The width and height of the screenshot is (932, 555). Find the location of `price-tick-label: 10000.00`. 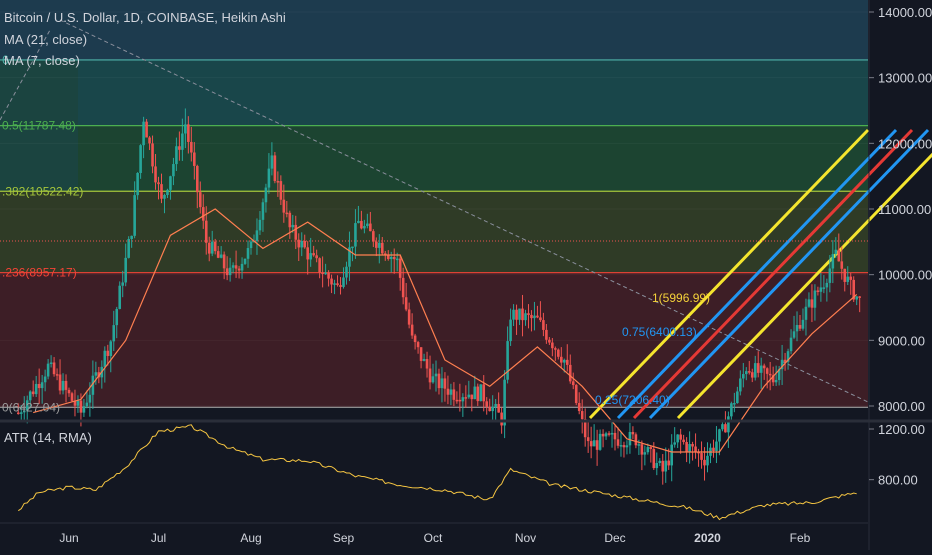

price-tick-label: 10000.00 is located at coordinates (905, 275).